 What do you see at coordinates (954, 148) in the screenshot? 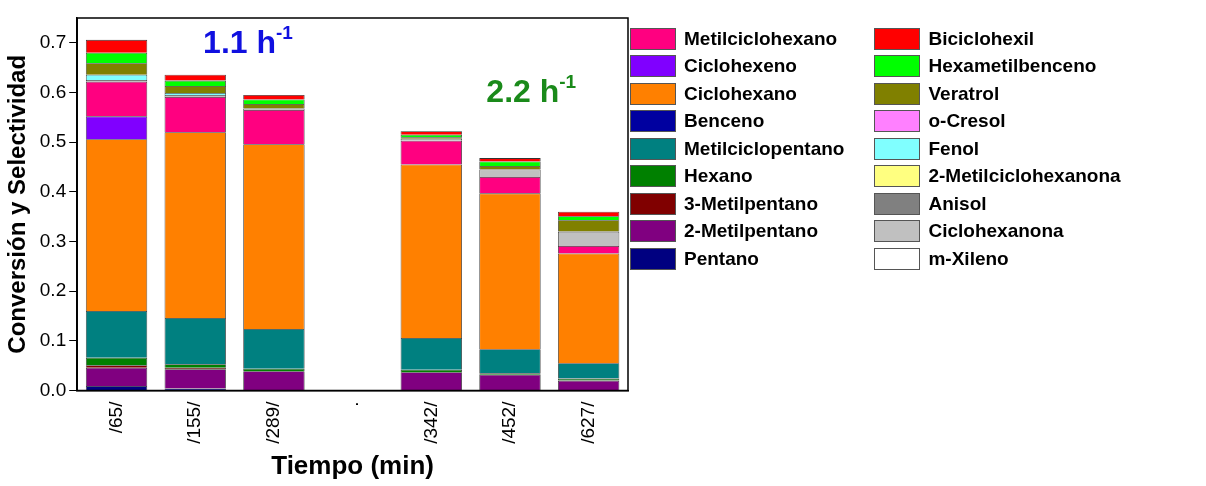
I see `legend-label: Fenol` at bounding box center [954, 148].